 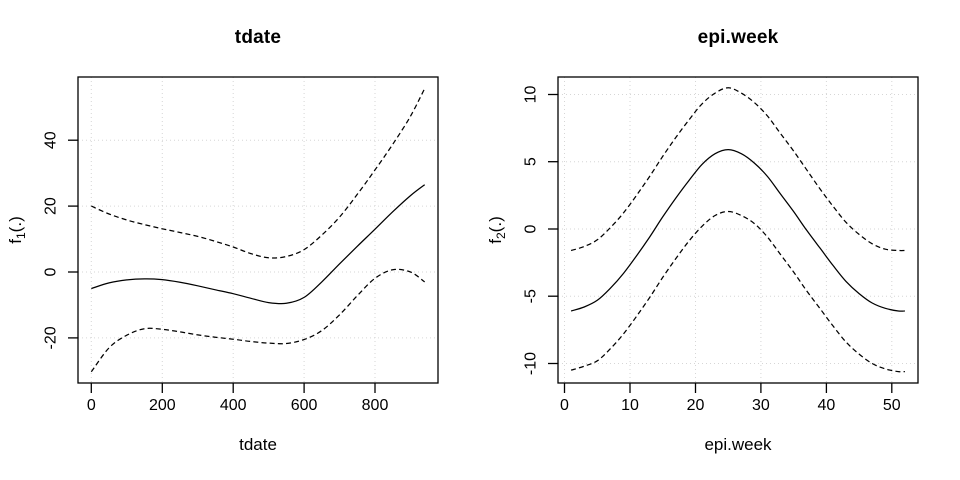 What do you see at coordinates (258, 37) in the screenshot?
I see `panel-title: tdate` at bounding box center [258, 37].